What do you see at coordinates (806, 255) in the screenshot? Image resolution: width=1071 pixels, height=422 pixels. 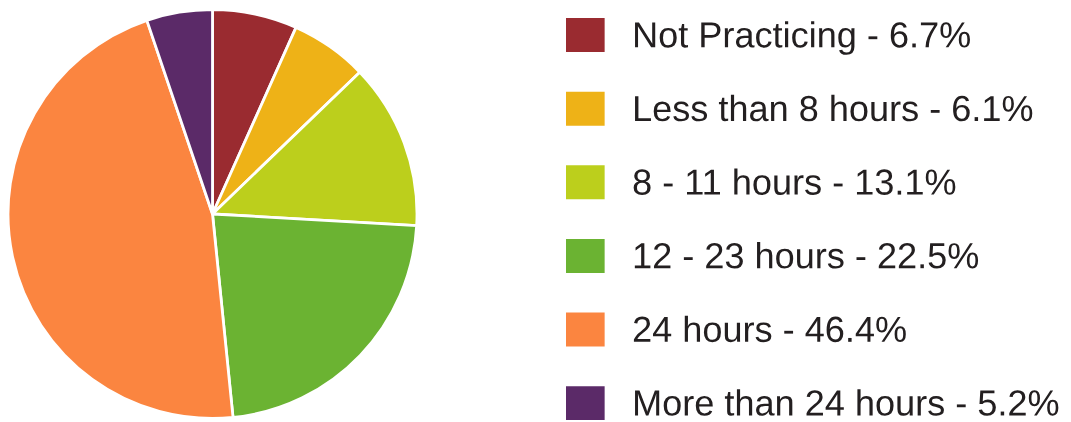 I see `legend-label: 12 - 23 hours - 22.5%` at bounding box center [806, 255].